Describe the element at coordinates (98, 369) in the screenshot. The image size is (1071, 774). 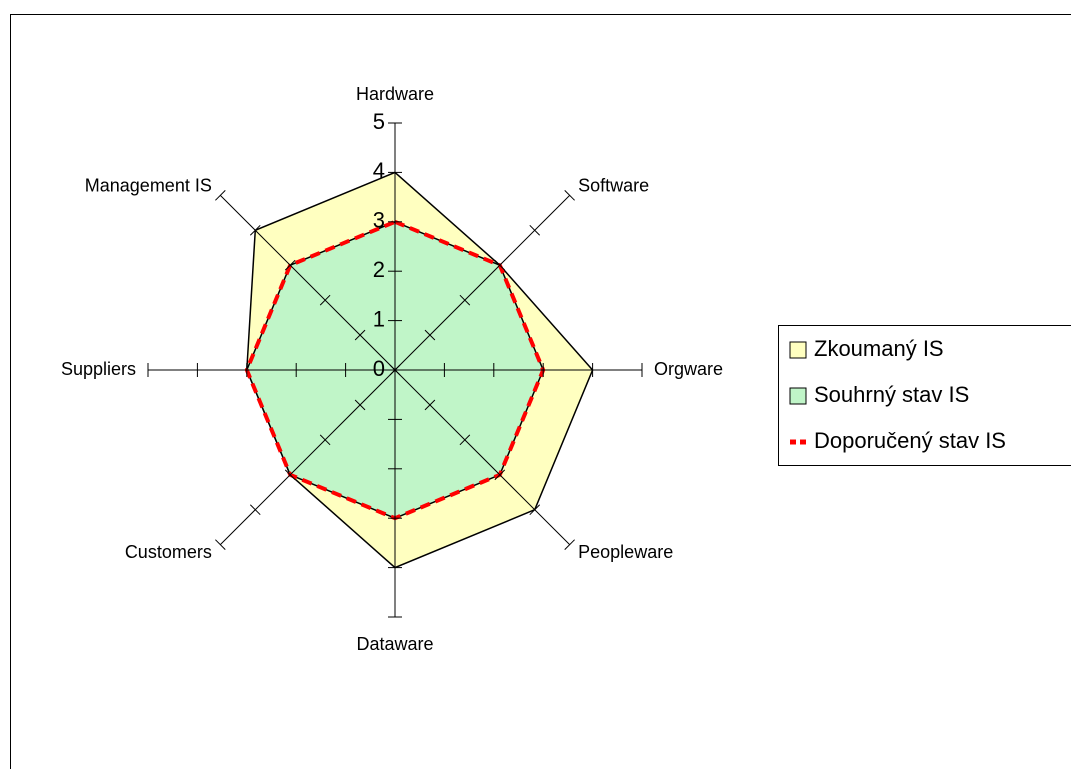
I see `category-label: Suppliers` at that location.